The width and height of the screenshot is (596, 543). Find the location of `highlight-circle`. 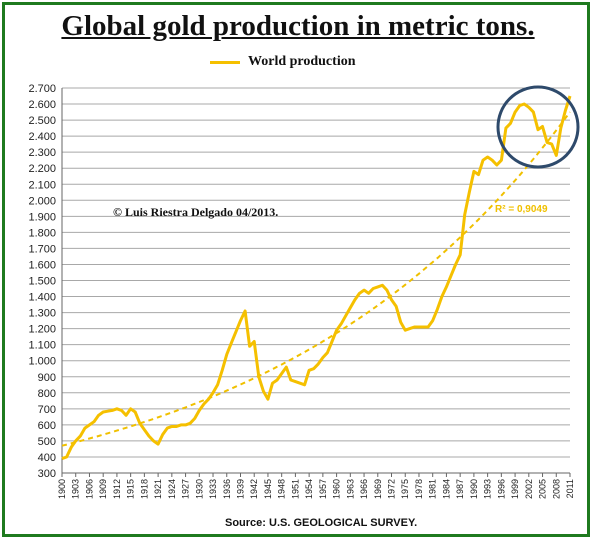

highlight-circle is located at coordinates (538, 127).